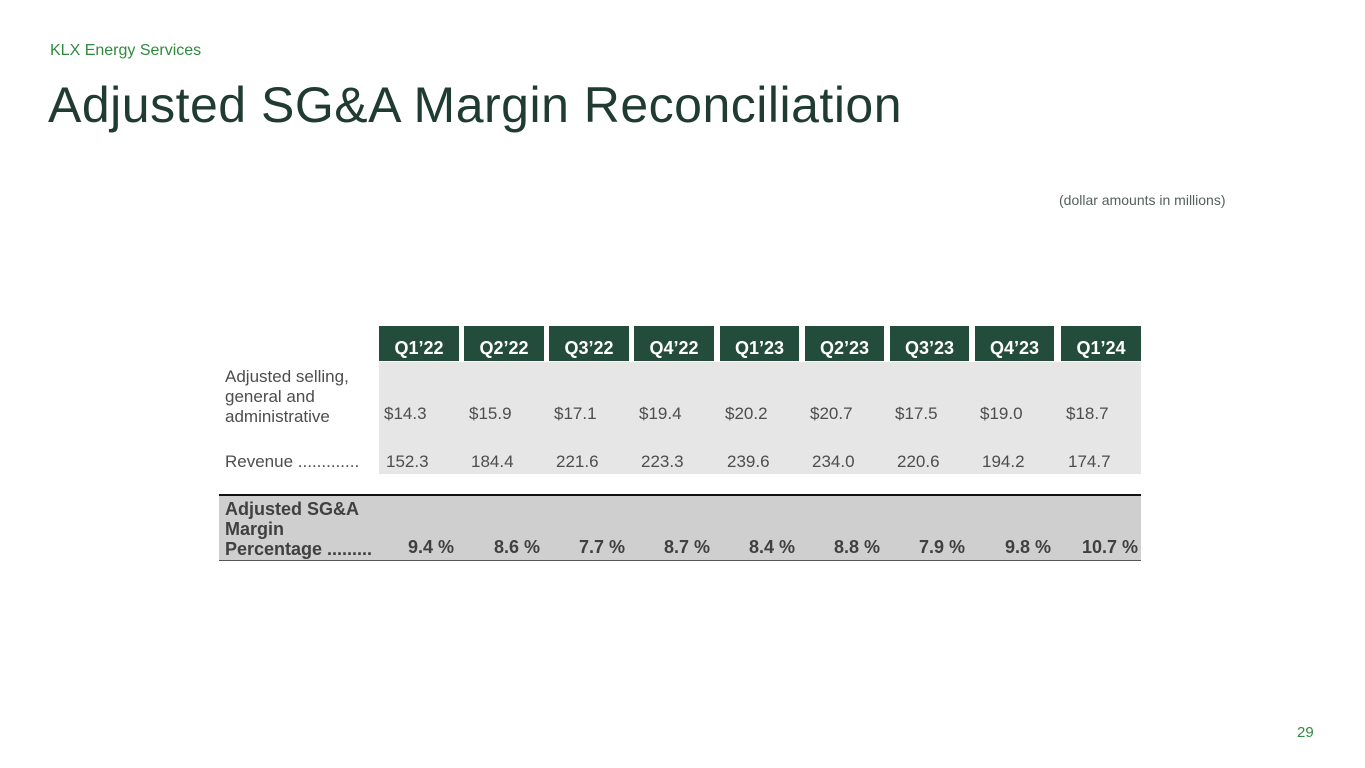 Image resolution: width=1365 pixels, height=768 pixels. What do you see at coordinates (660, 413) in the screenshot?
I see `table-cell: $19.4` at bounding box center [660, 413].